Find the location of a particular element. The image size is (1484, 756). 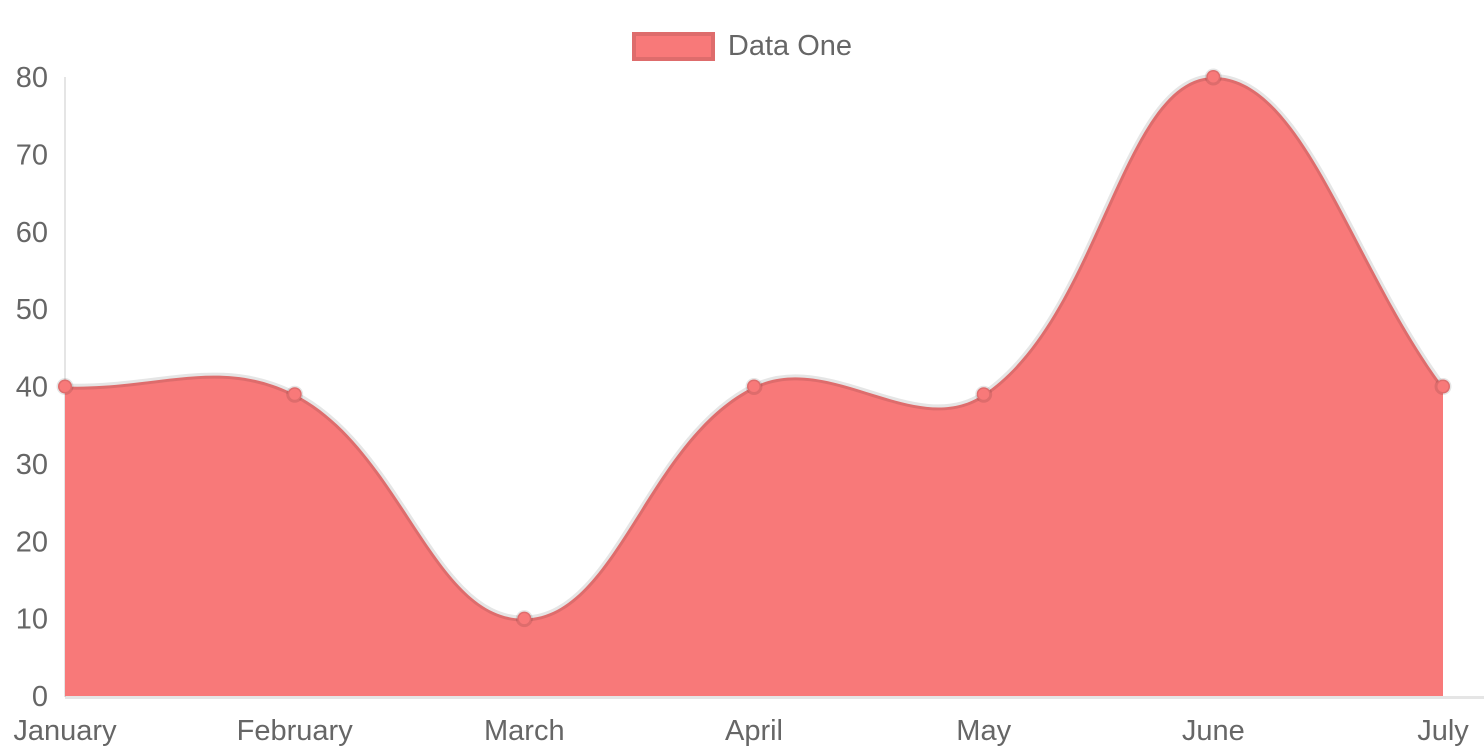

y-tick-label: 30 is located at coordinates (32, 465).